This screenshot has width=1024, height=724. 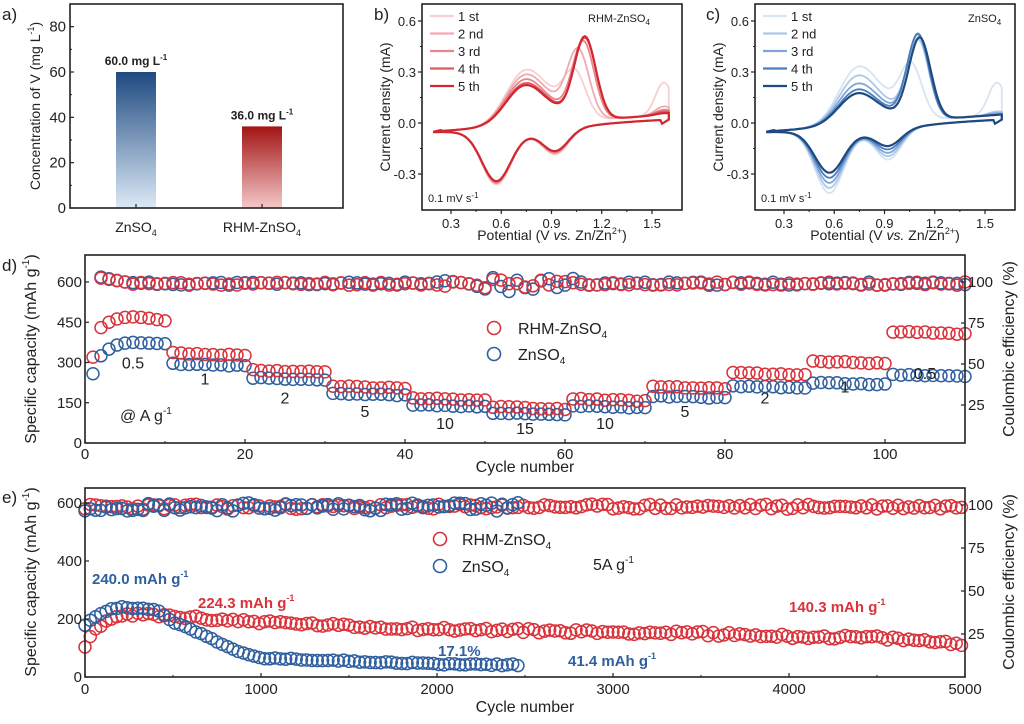 What do you see at coordinates (976, 405) in the screenshot?
I see `y2-tick-label: 25` at bounding box center [976, 405].